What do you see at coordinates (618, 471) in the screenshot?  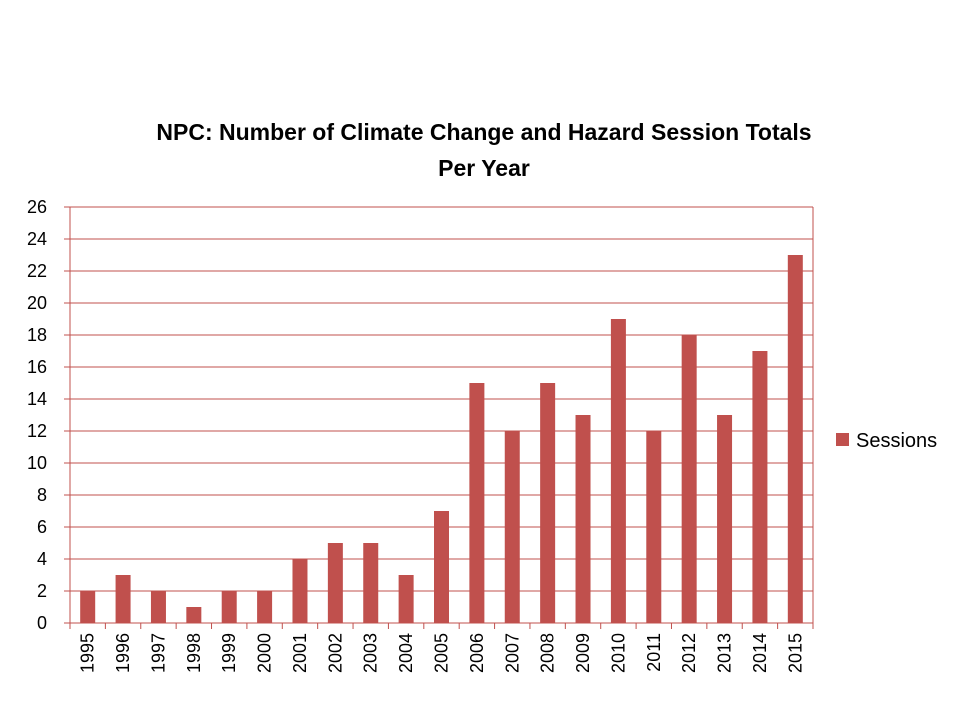 I see `bar-2010` at bounding box center [618, 471].